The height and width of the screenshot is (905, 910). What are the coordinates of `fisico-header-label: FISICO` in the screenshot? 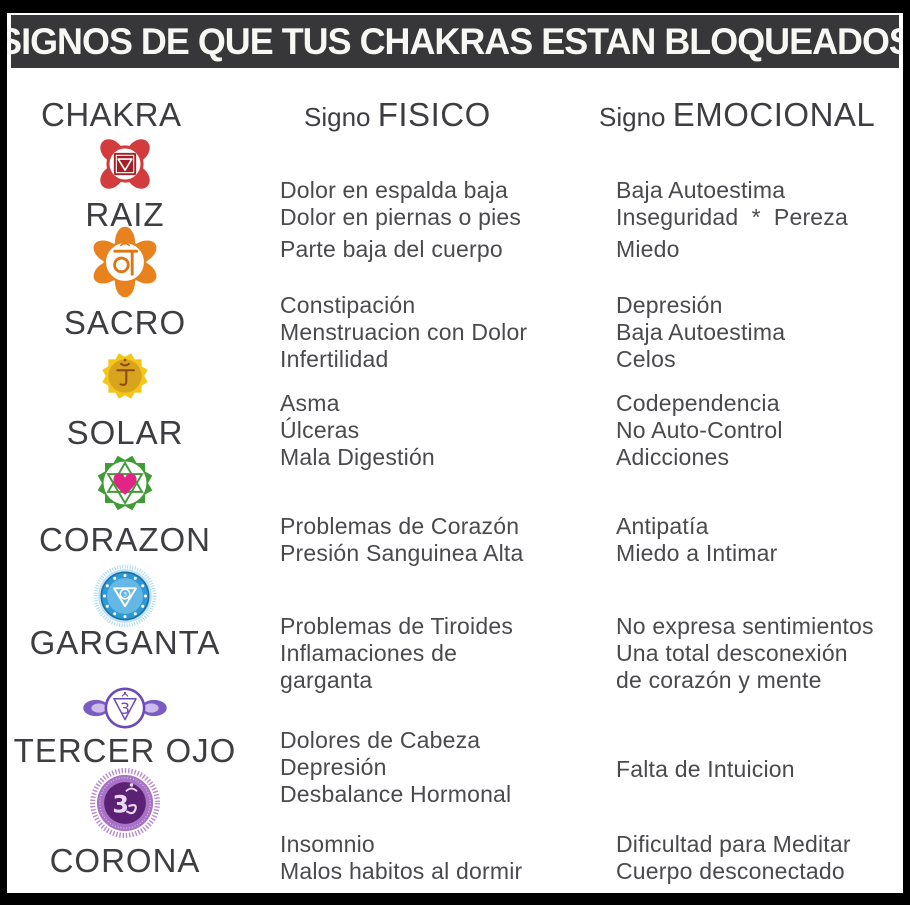 It's located at (434, 114).